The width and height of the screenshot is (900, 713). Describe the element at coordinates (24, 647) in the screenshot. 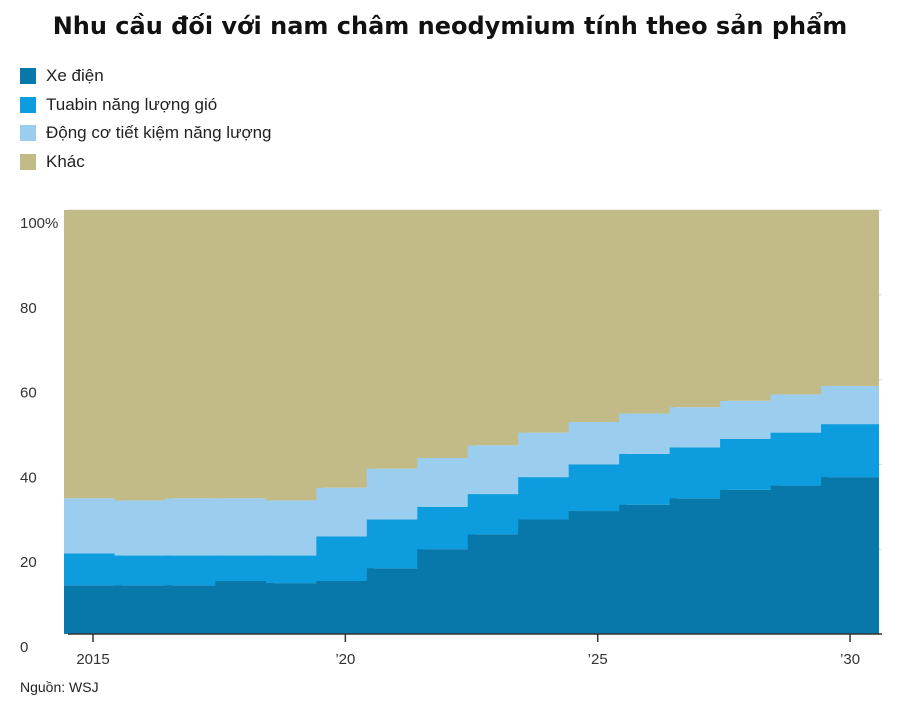

I see `y-tick-label: 0` at that location.